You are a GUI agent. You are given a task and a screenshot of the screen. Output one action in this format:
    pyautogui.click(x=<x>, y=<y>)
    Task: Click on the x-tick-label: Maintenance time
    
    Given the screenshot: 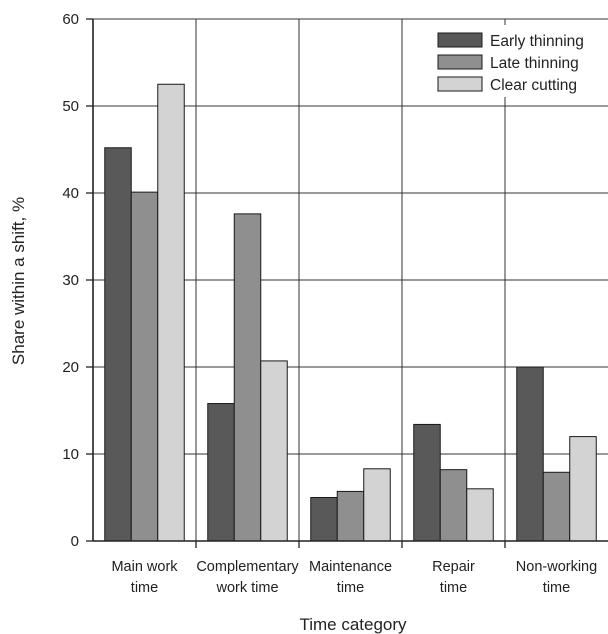 What is the action you would take?
    pyautogui.click(x=350, y=577)
    